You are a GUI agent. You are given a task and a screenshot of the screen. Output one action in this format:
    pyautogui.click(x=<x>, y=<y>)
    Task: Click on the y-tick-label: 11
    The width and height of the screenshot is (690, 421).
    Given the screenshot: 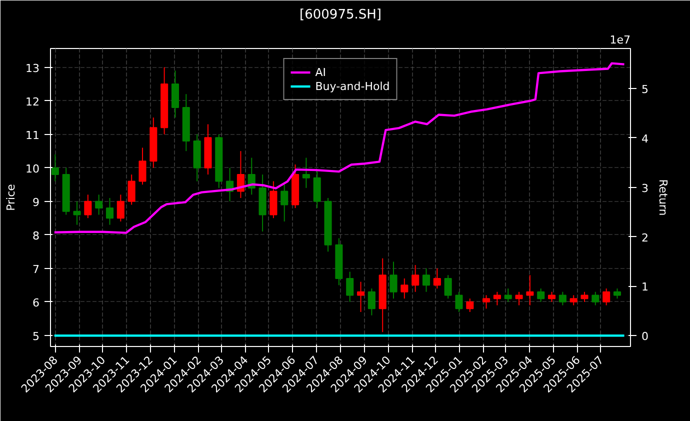 What is the action you would take?
    pyautogui.click(x=33, y=135)
    